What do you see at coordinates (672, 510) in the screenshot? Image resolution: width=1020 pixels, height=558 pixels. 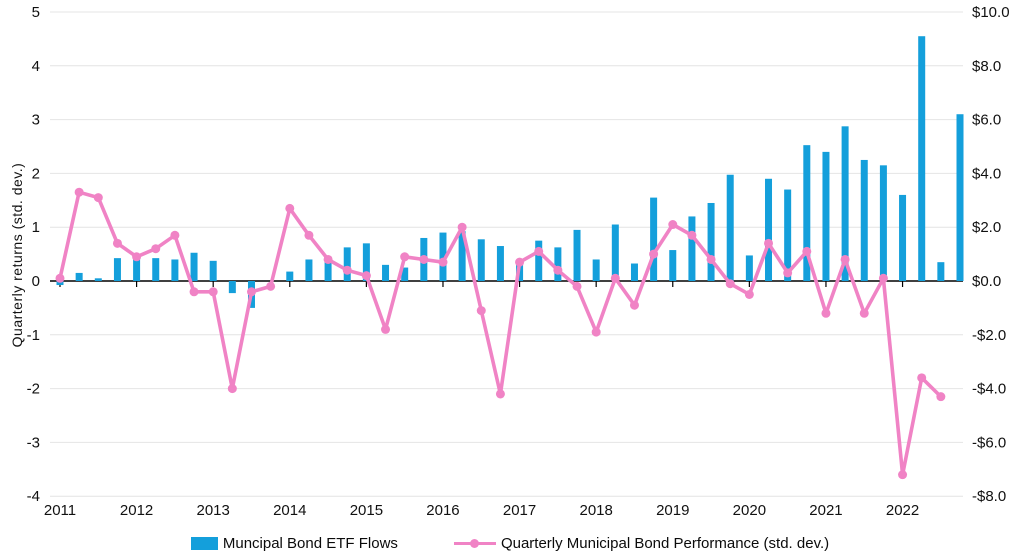 I see `x-axis-year-label: 2019` at bounding box center [672, 510].